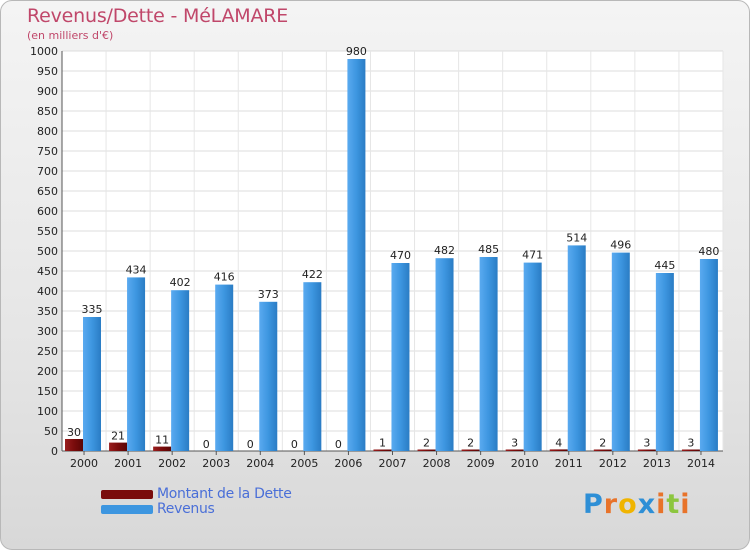 The image size is (750, 550). I want to click on y-tick-label: 500, so click(47, 251).